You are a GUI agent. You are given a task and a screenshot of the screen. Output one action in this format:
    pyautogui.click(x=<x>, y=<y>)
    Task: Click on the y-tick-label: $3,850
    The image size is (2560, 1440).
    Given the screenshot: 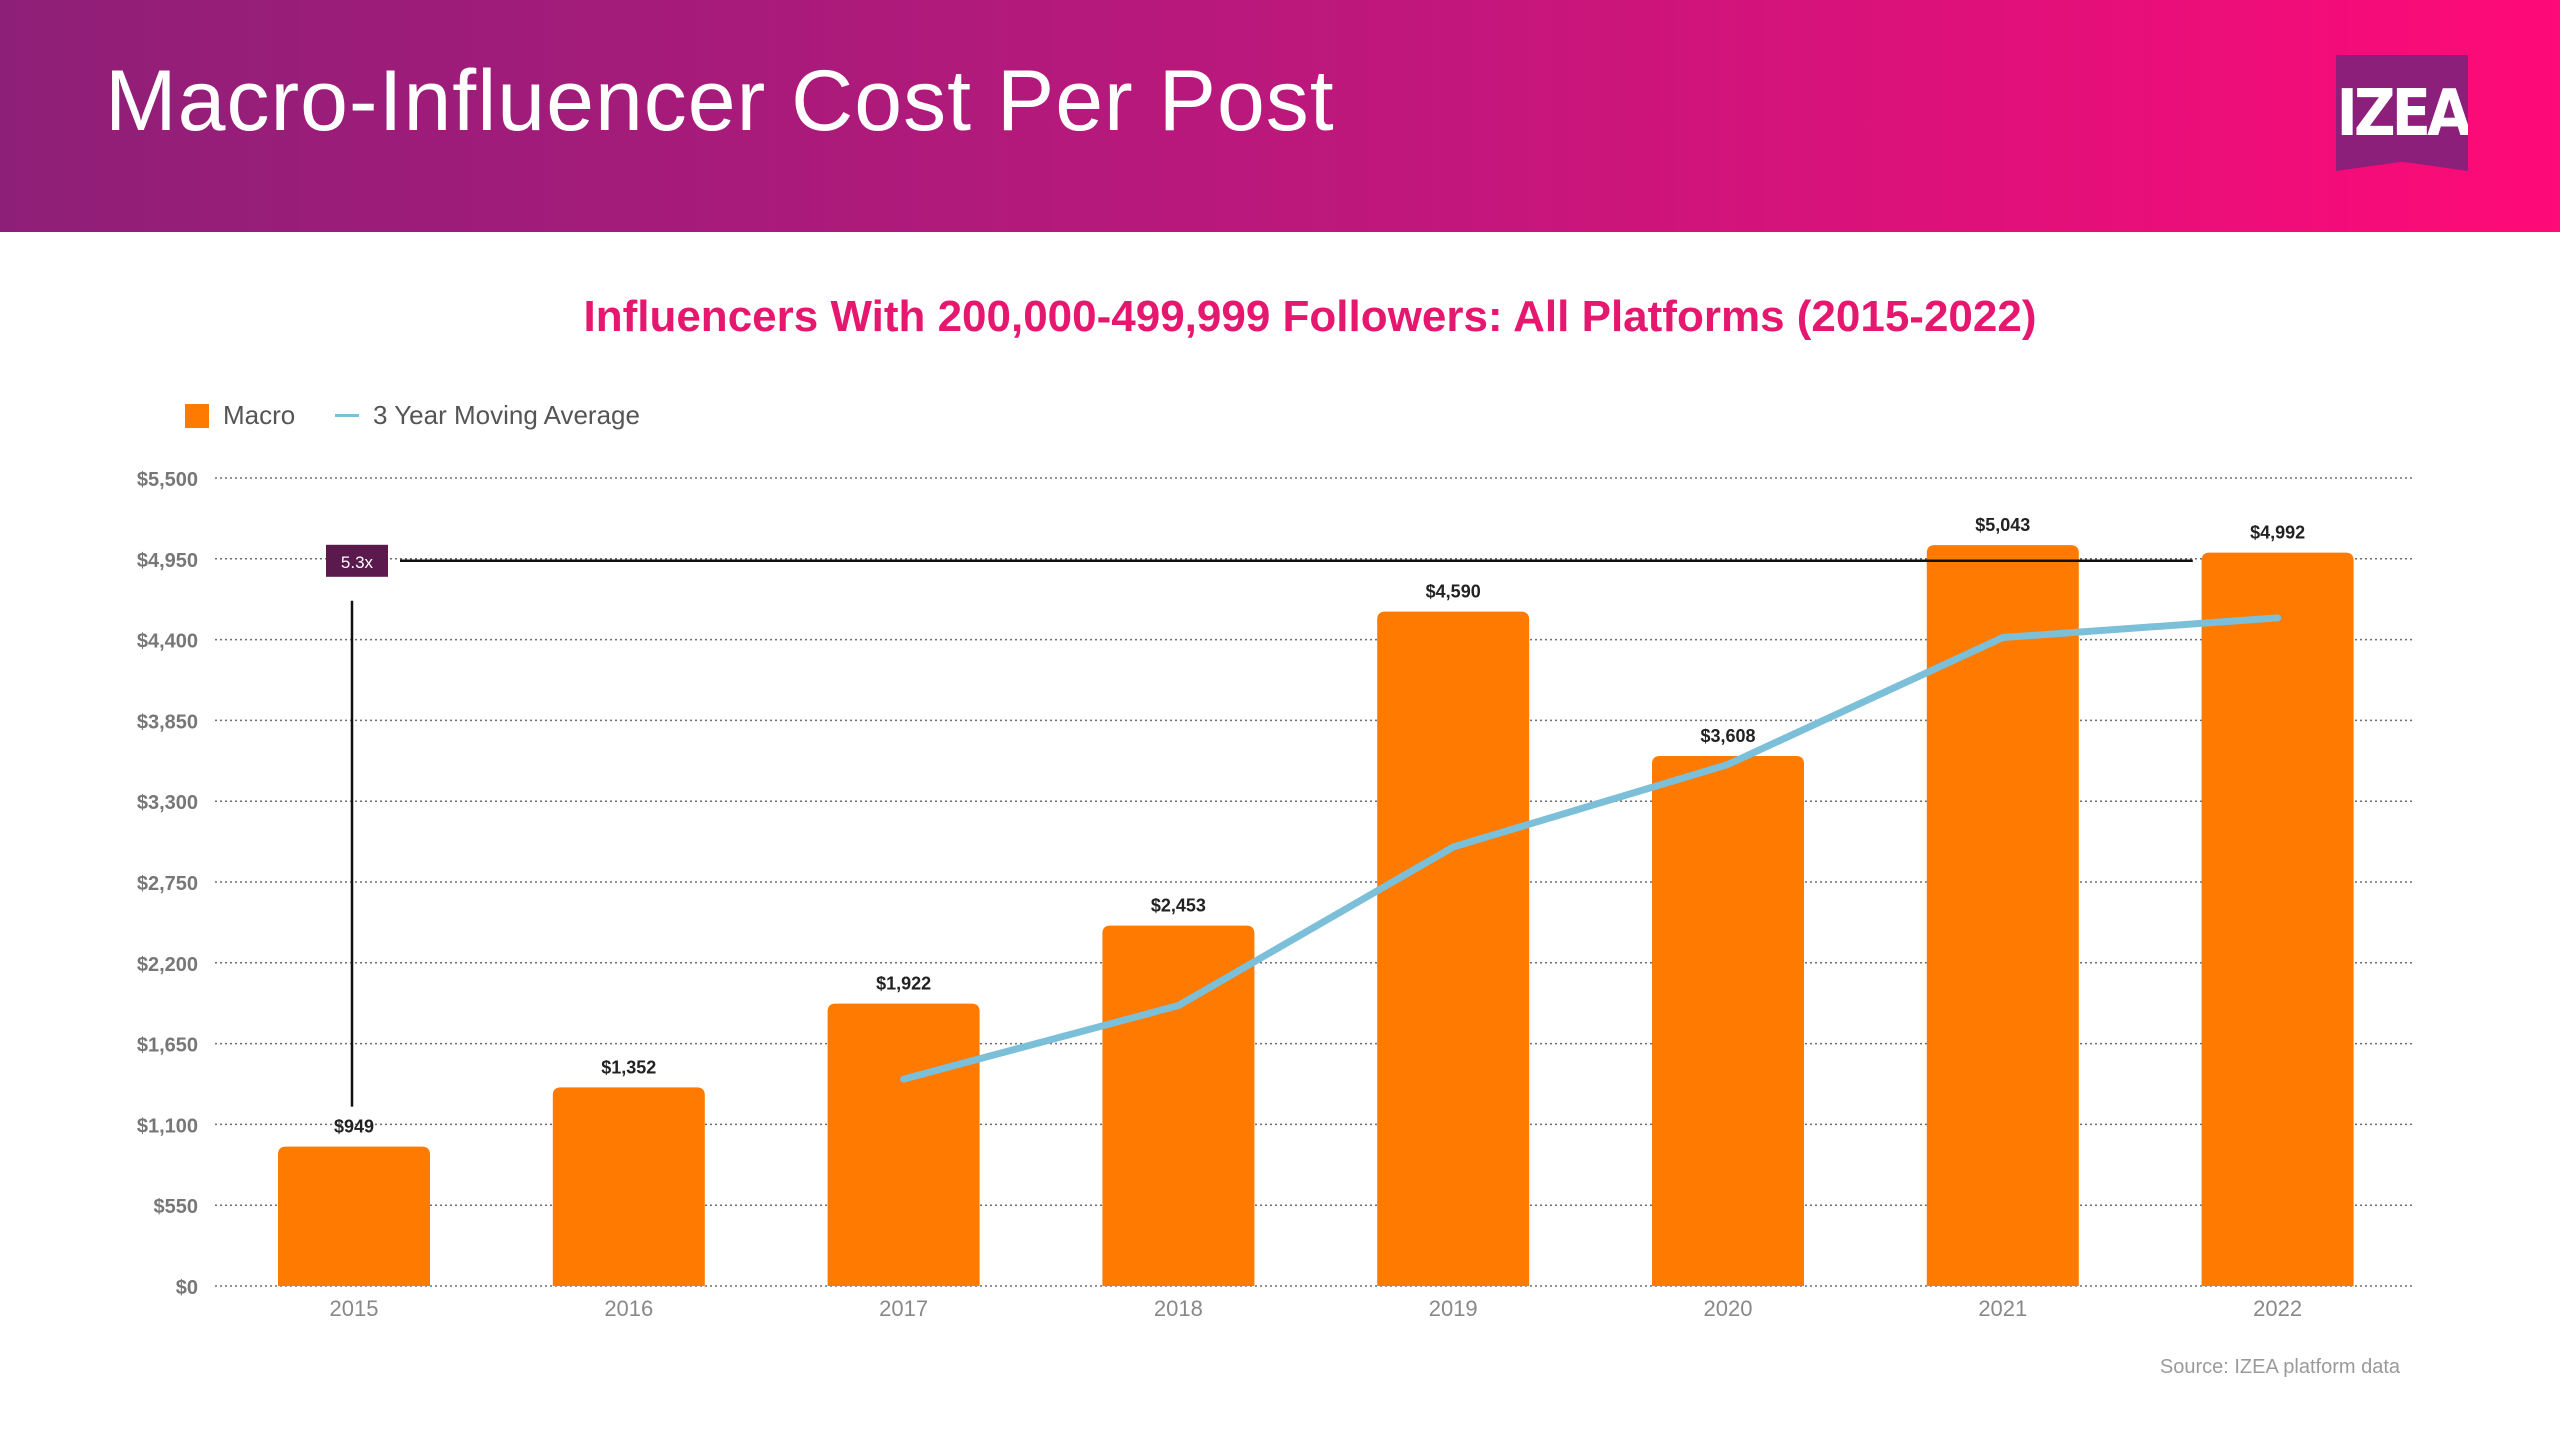 What is the action you would take?
    pyautogui.click(x=167, y=722)
    